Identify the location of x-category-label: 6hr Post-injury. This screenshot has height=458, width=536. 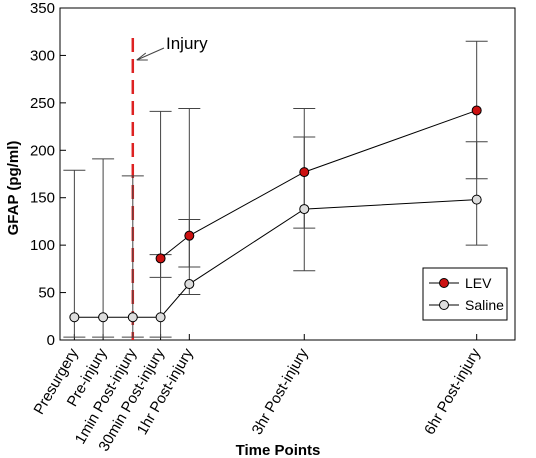
(452, 391).